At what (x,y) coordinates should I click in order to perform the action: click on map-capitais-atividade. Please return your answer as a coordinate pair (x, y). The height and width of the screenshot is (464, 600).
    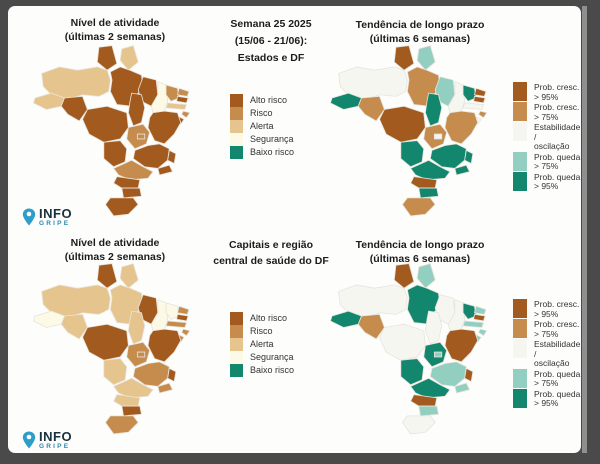
    Looking at the image, I should click on (112, 350).